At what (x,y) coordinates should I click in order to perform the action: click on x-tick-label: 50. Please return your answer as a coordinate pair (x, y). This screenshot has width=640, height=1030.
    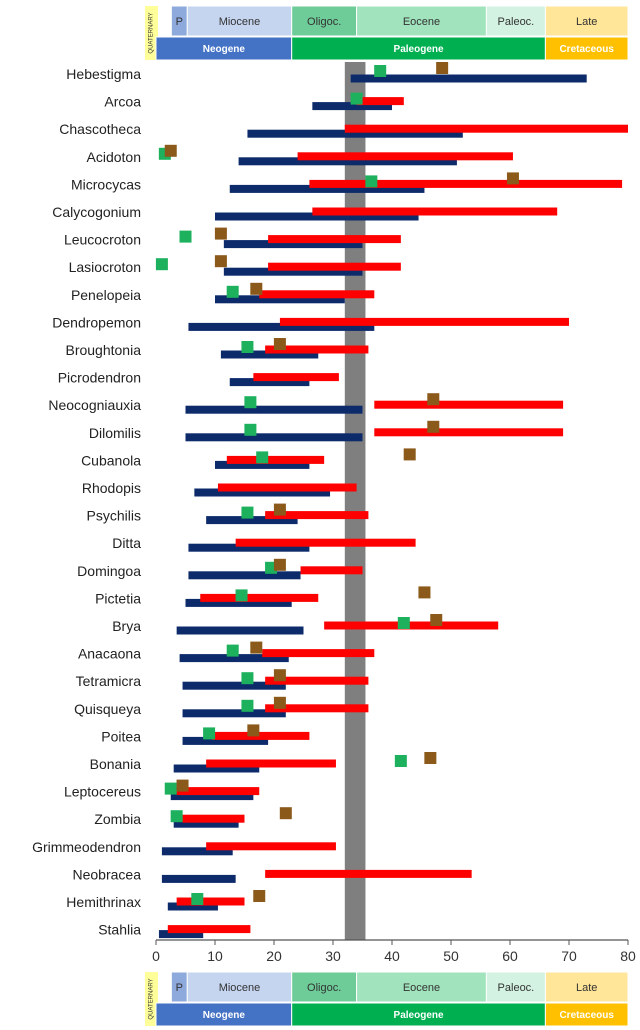
    Looking at the image, I should click on (451, 956).